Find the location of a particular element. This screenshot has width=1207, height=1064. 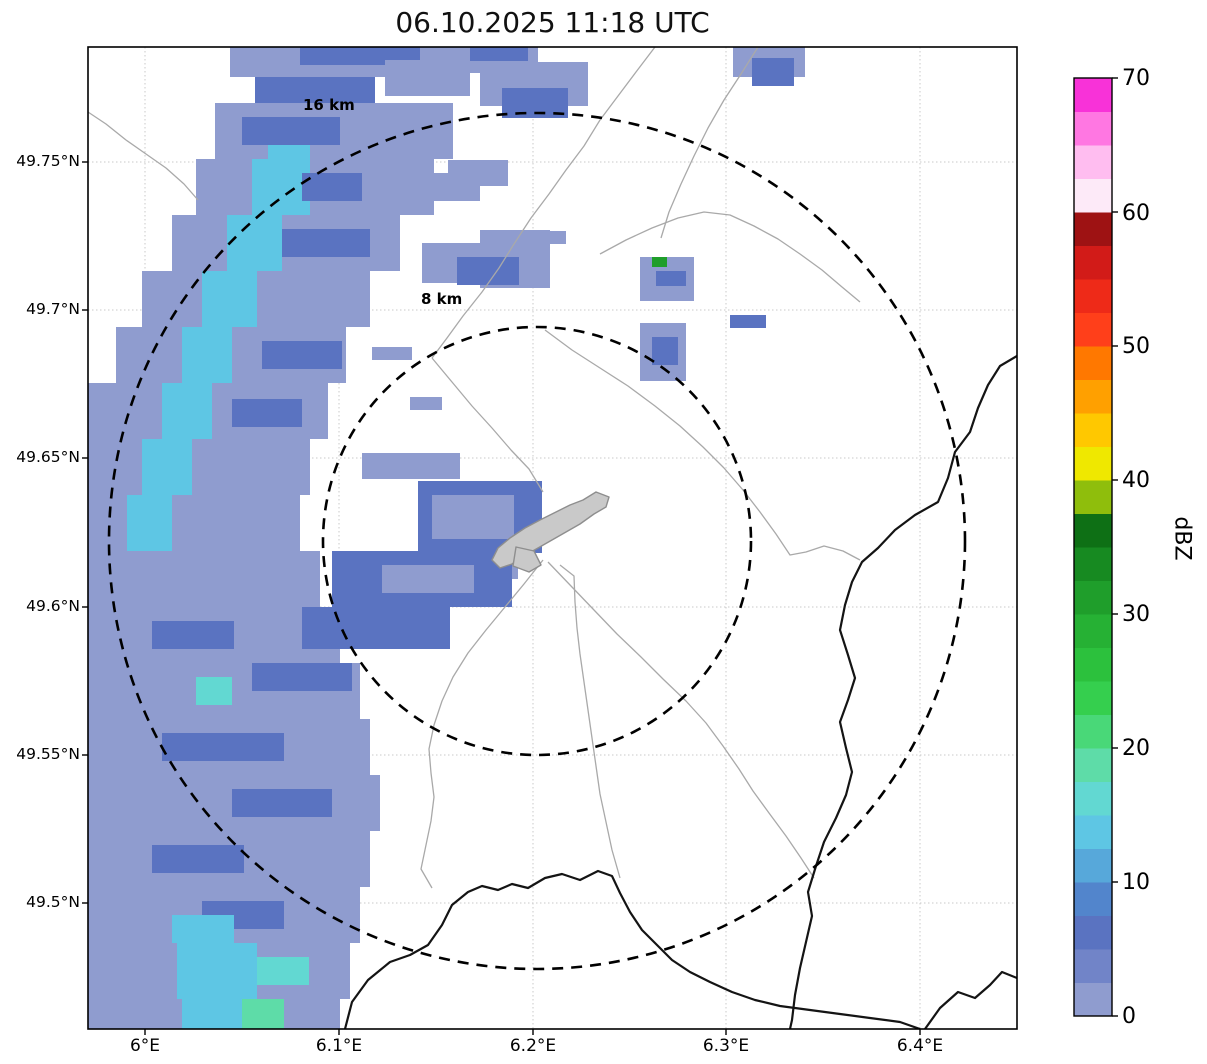

colorbar-tick-label: 30 is located at coordinates (1136, 614).